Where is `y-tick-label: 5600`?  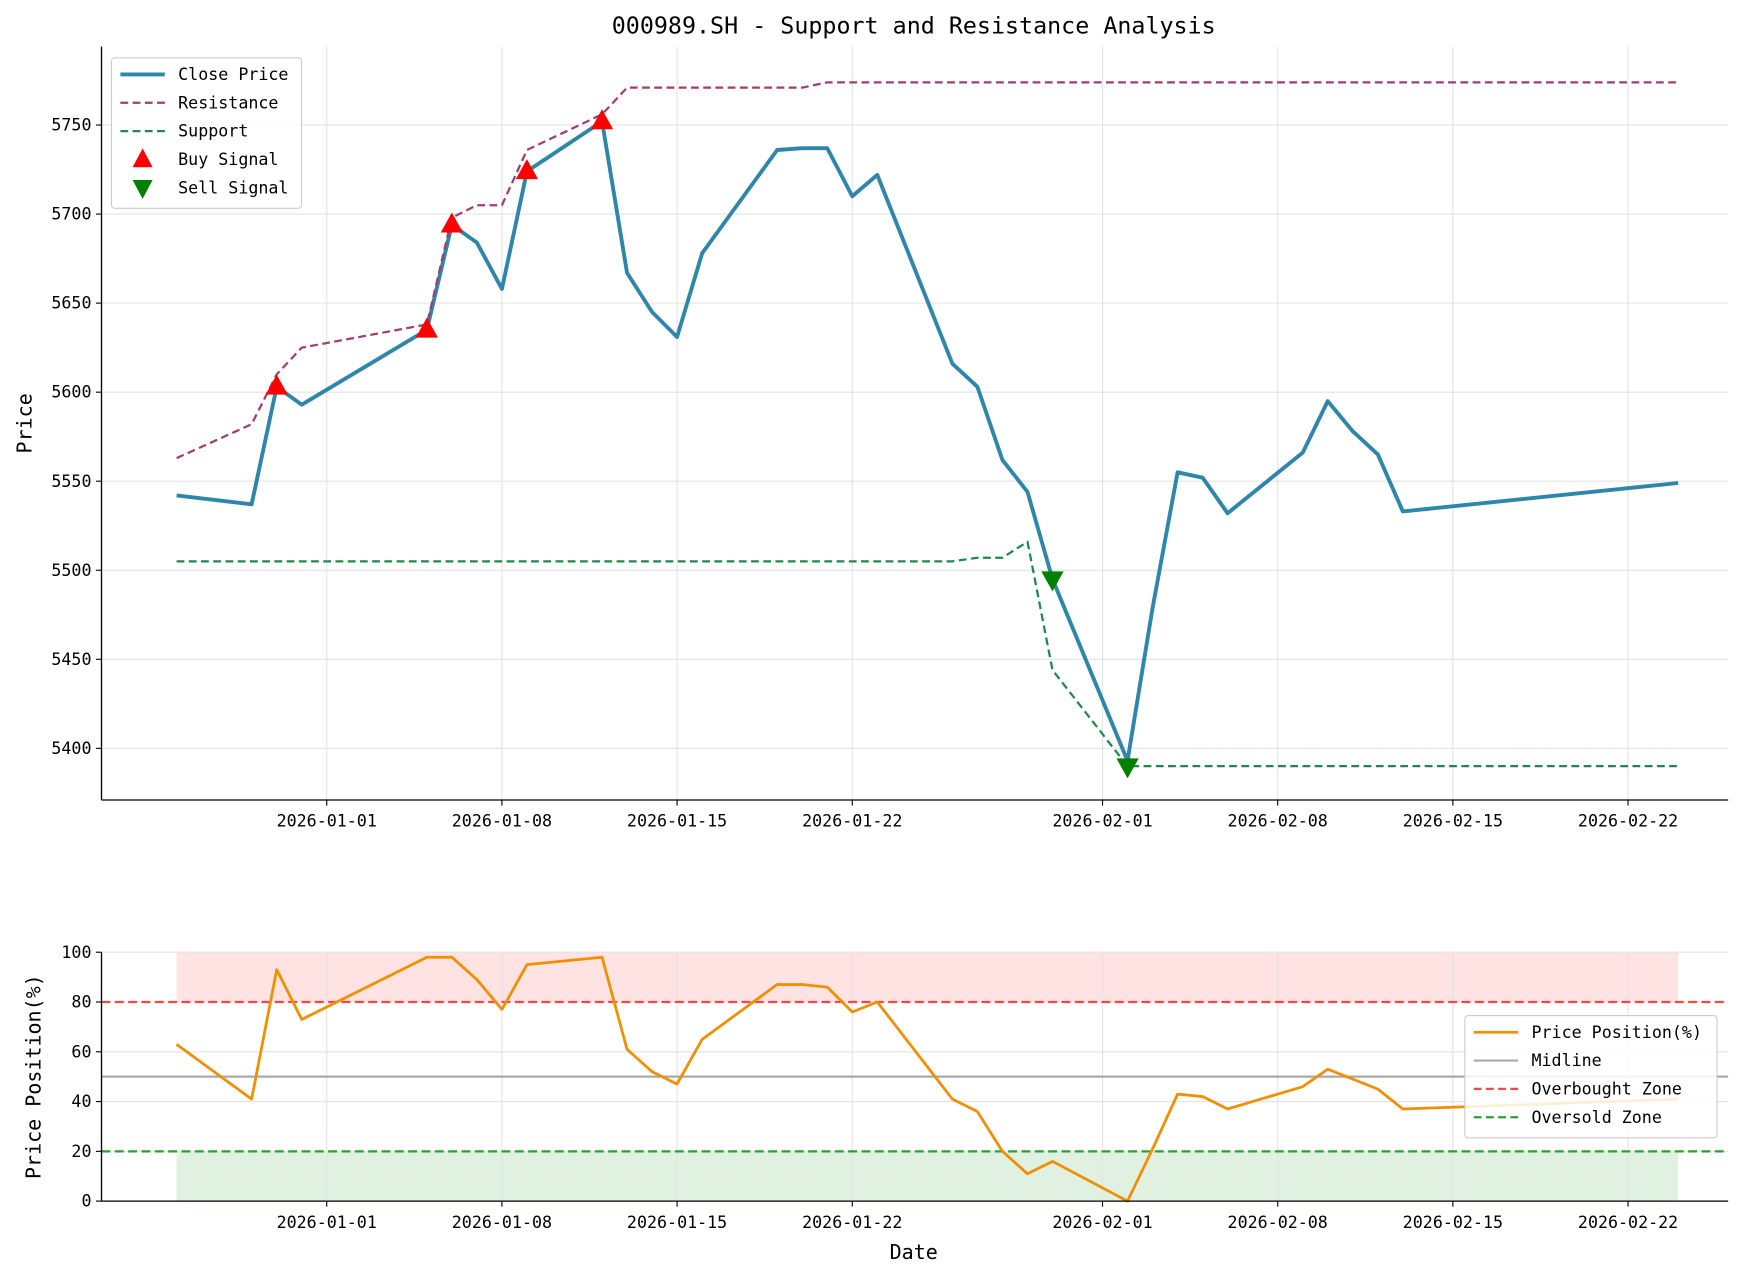
y-tick-label: 5600 is located at coordinates (71, 392).